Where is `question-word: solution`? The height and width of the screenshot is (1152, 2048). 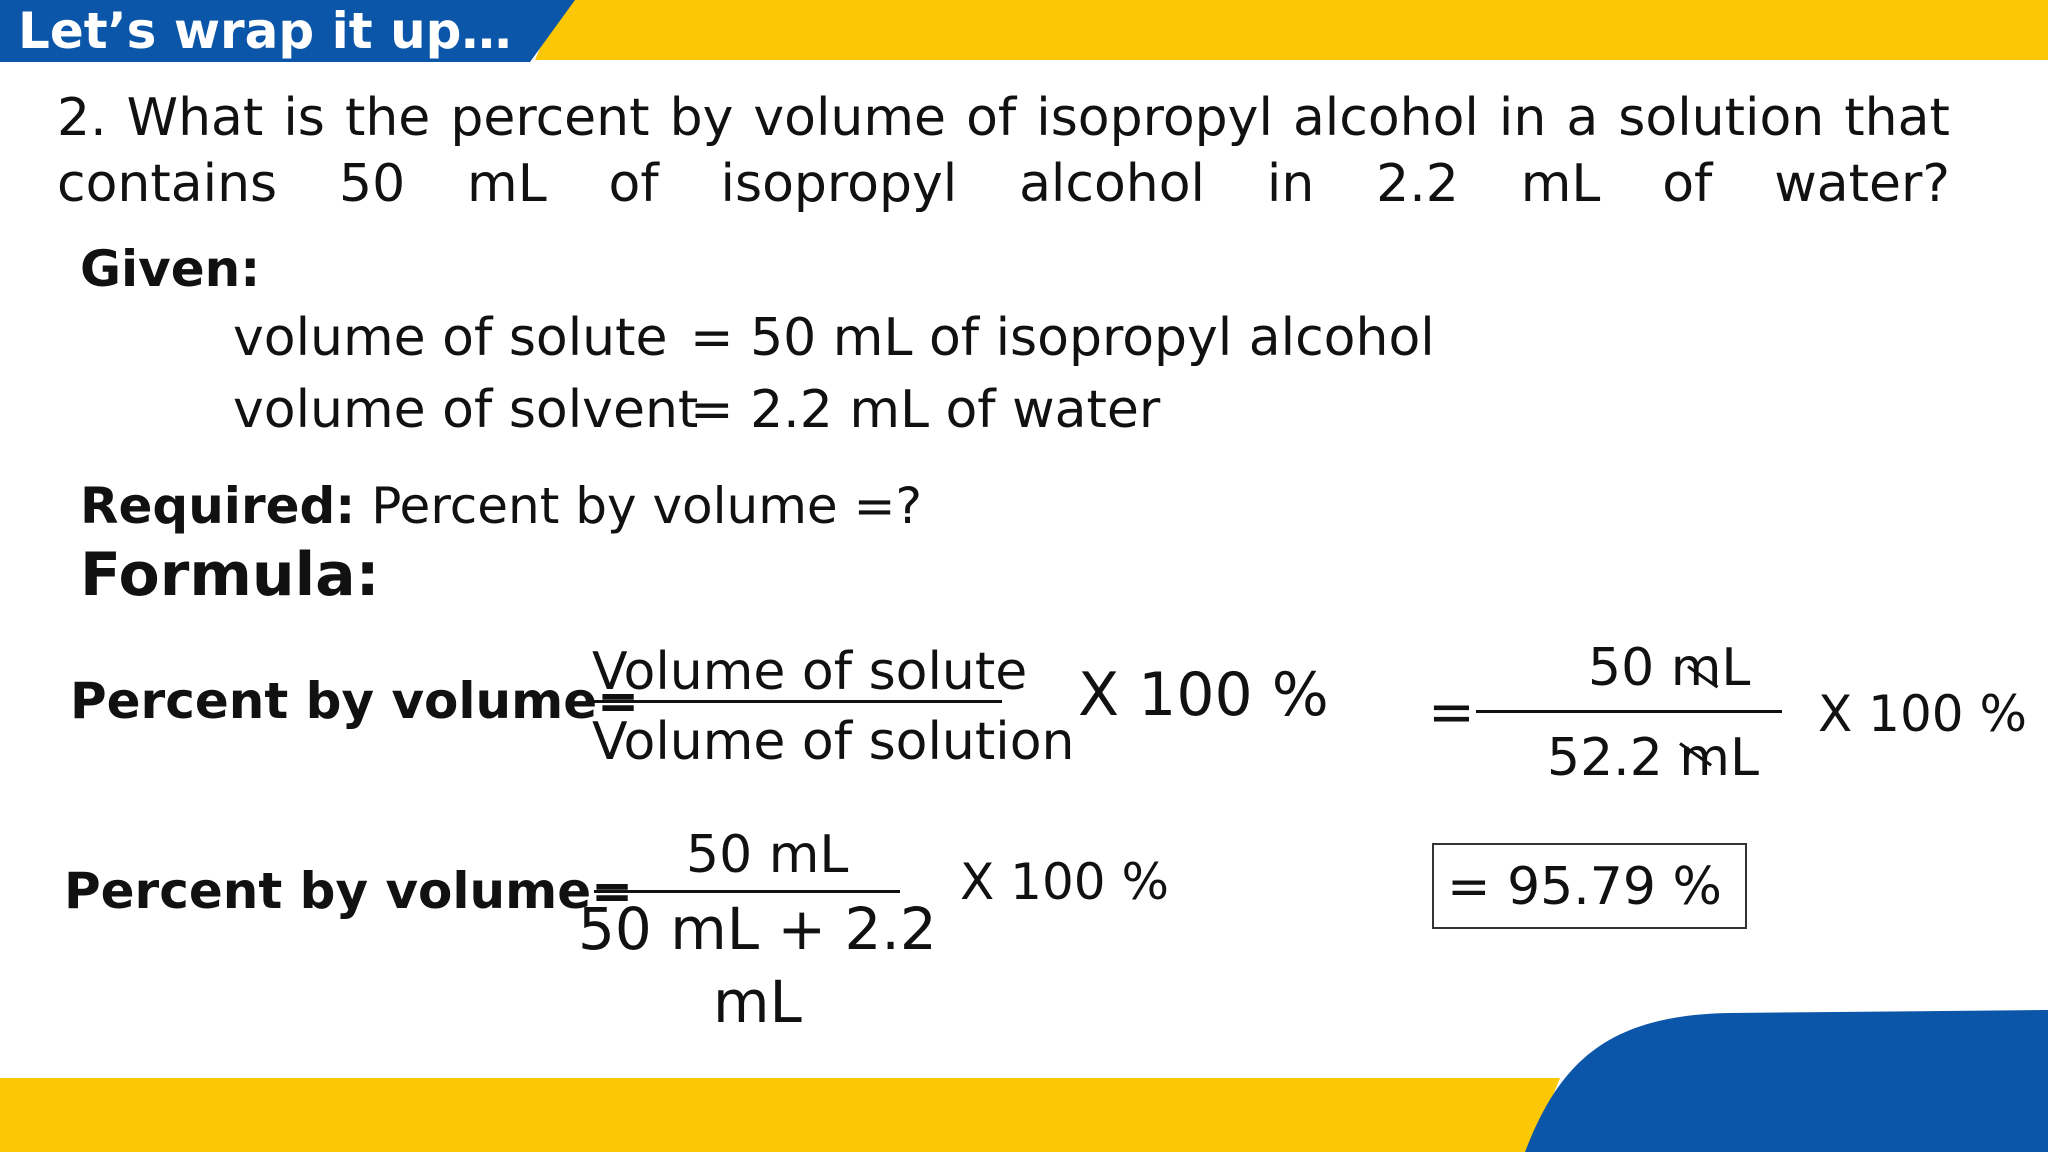 question-word: solution is located at coordinates (1721, 118).